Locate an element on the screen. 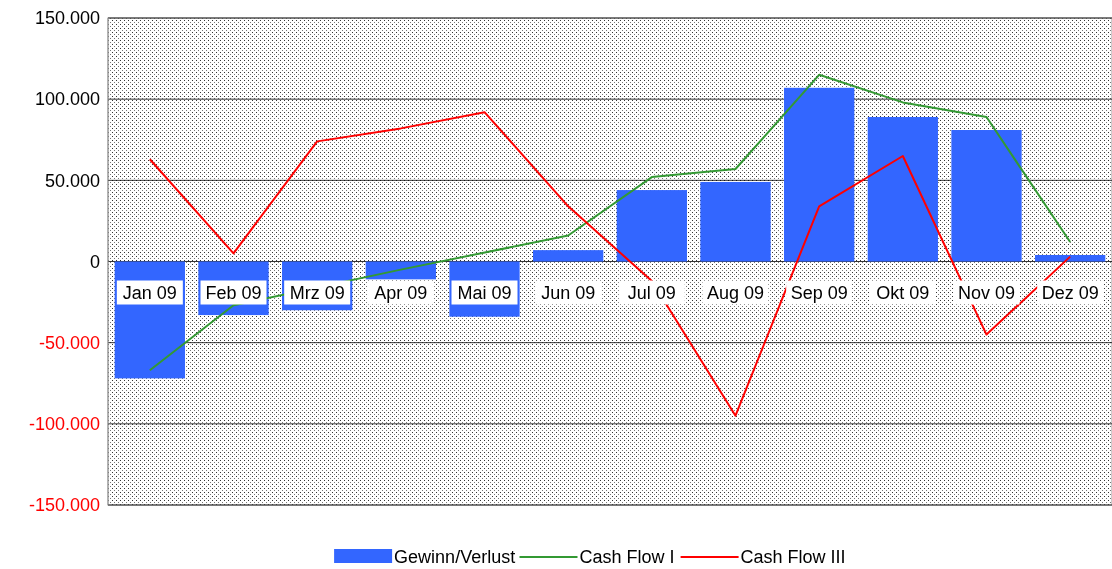 This screenshot has width=1112, height=569. x-tick-label: Dez 09 is located at coordinates (1070, 292).